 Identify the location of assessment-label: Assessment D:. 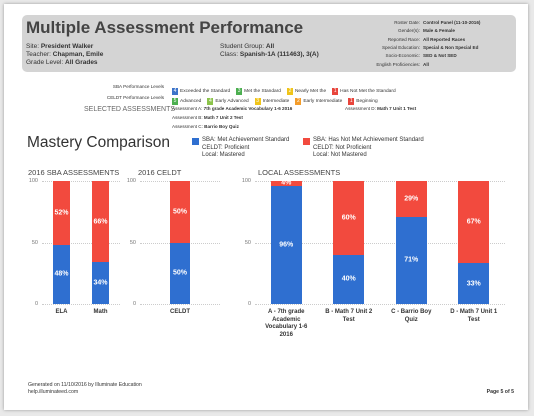
(360, 108).